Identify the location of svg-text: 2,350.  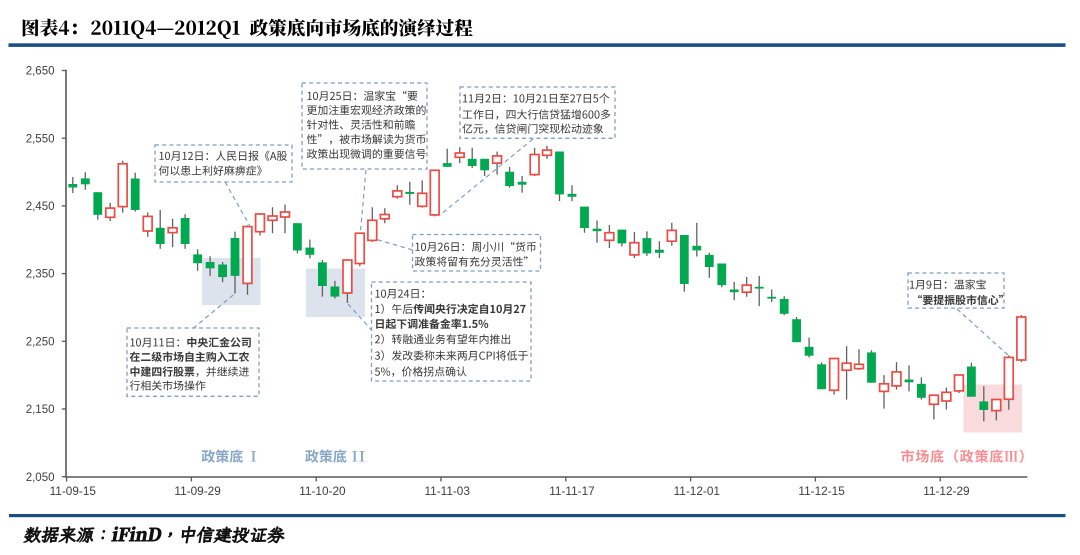
(40, 275).